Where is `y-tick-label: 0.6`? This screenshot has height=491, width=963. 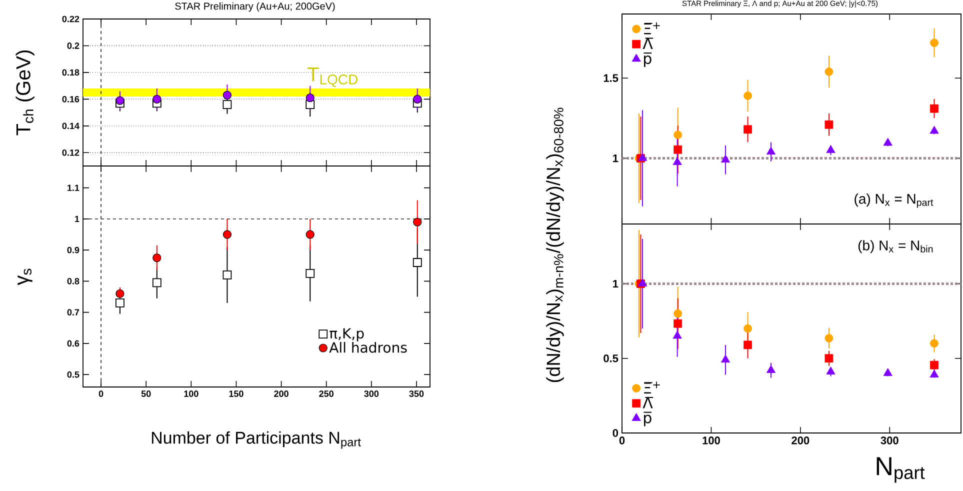 y-tick-label: 0.6 is located at coordinates (73, 343).